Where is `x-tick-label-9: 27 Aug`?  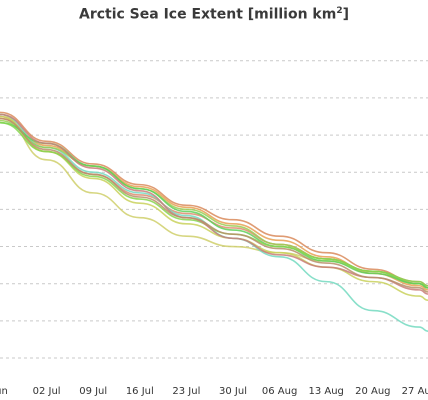 x-tick-label-9: 27 Aug is located at coordinates (415, 391).